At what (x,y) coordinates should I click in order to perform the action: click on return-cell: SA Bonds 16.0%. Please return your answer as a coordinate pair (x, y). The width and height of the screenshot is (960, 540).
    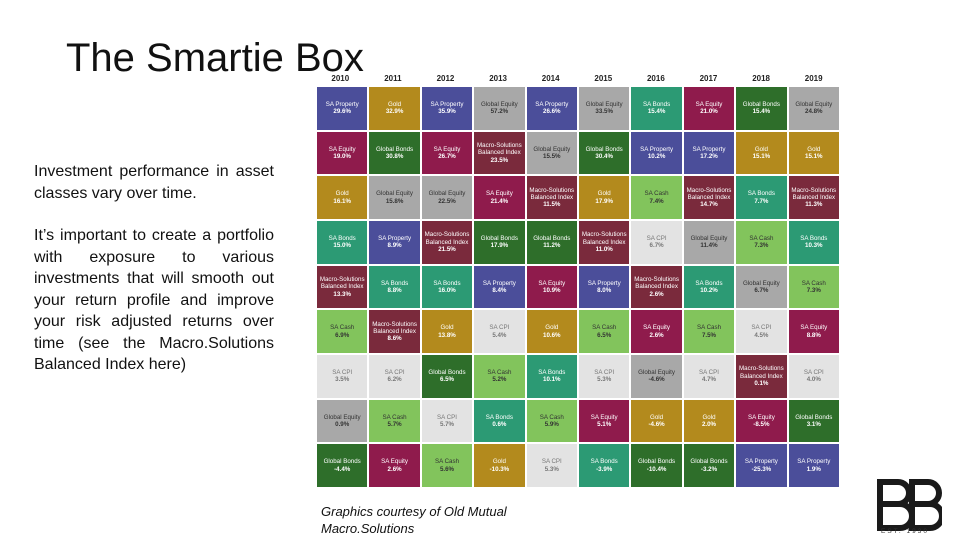
    Looking at the image, I should click on (447, 287).